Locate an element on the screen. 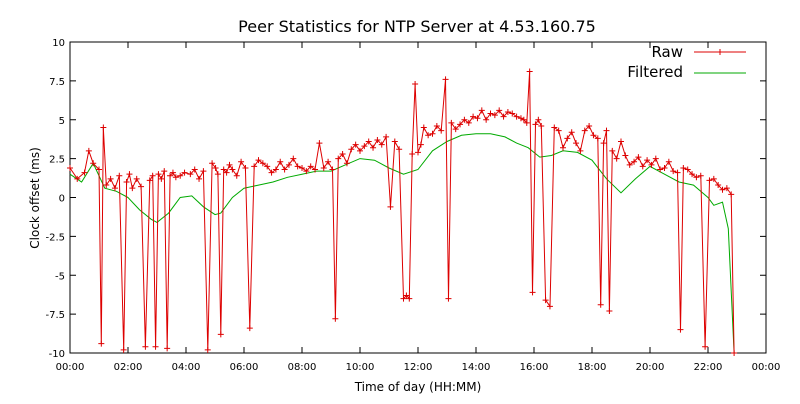 The image size is (800, 404). y-tick-label: -10 is located at coordinates (57, 354).